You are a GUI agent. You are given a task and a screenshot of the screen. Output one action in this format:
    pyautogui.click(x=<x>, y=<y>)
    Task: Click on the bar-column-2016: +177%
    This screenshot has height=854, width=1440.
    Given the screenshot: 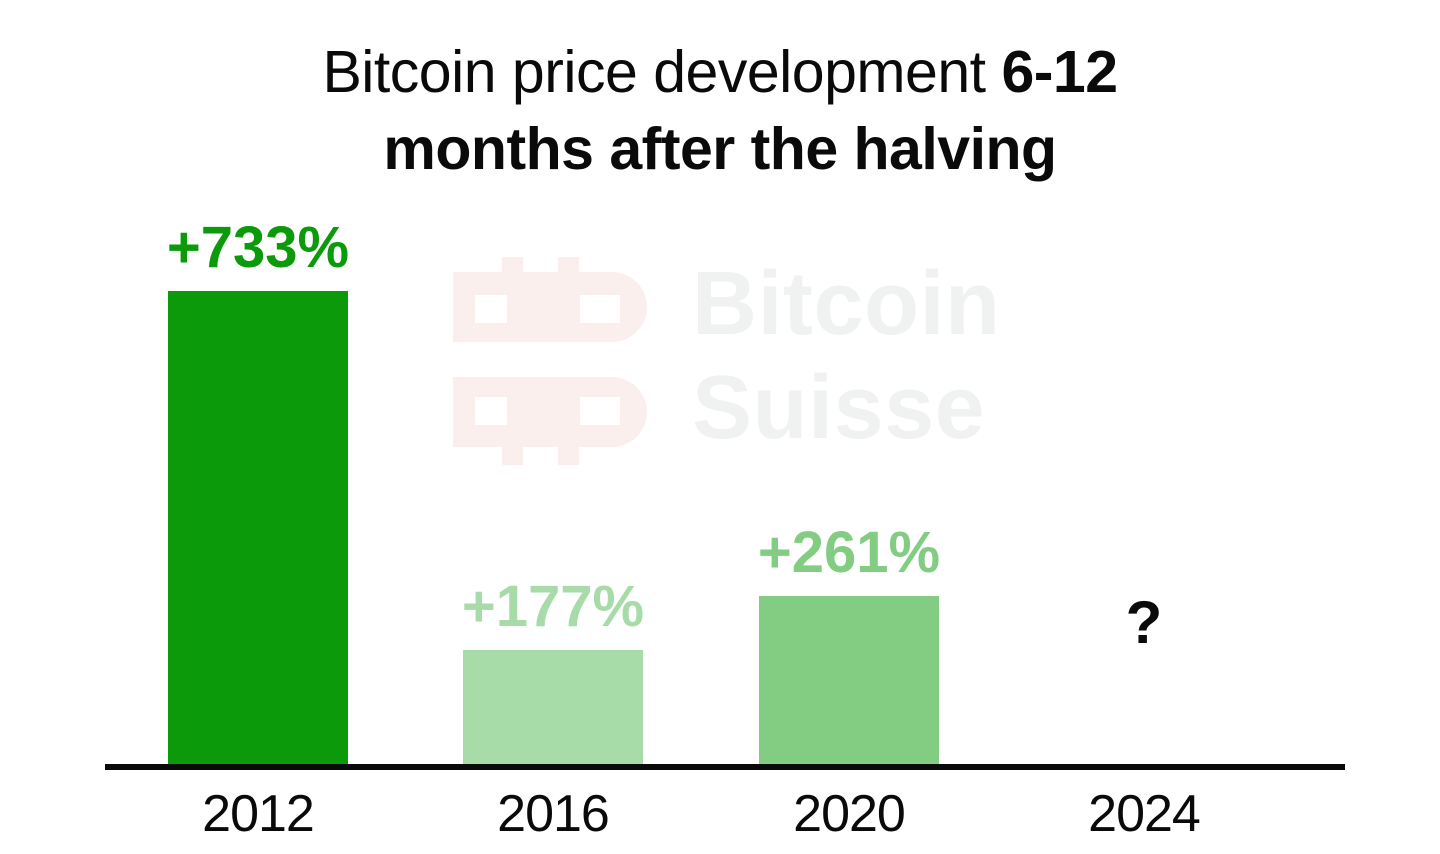 What is the action you would take?
    pyautogui.click(x=553, y=669)
    